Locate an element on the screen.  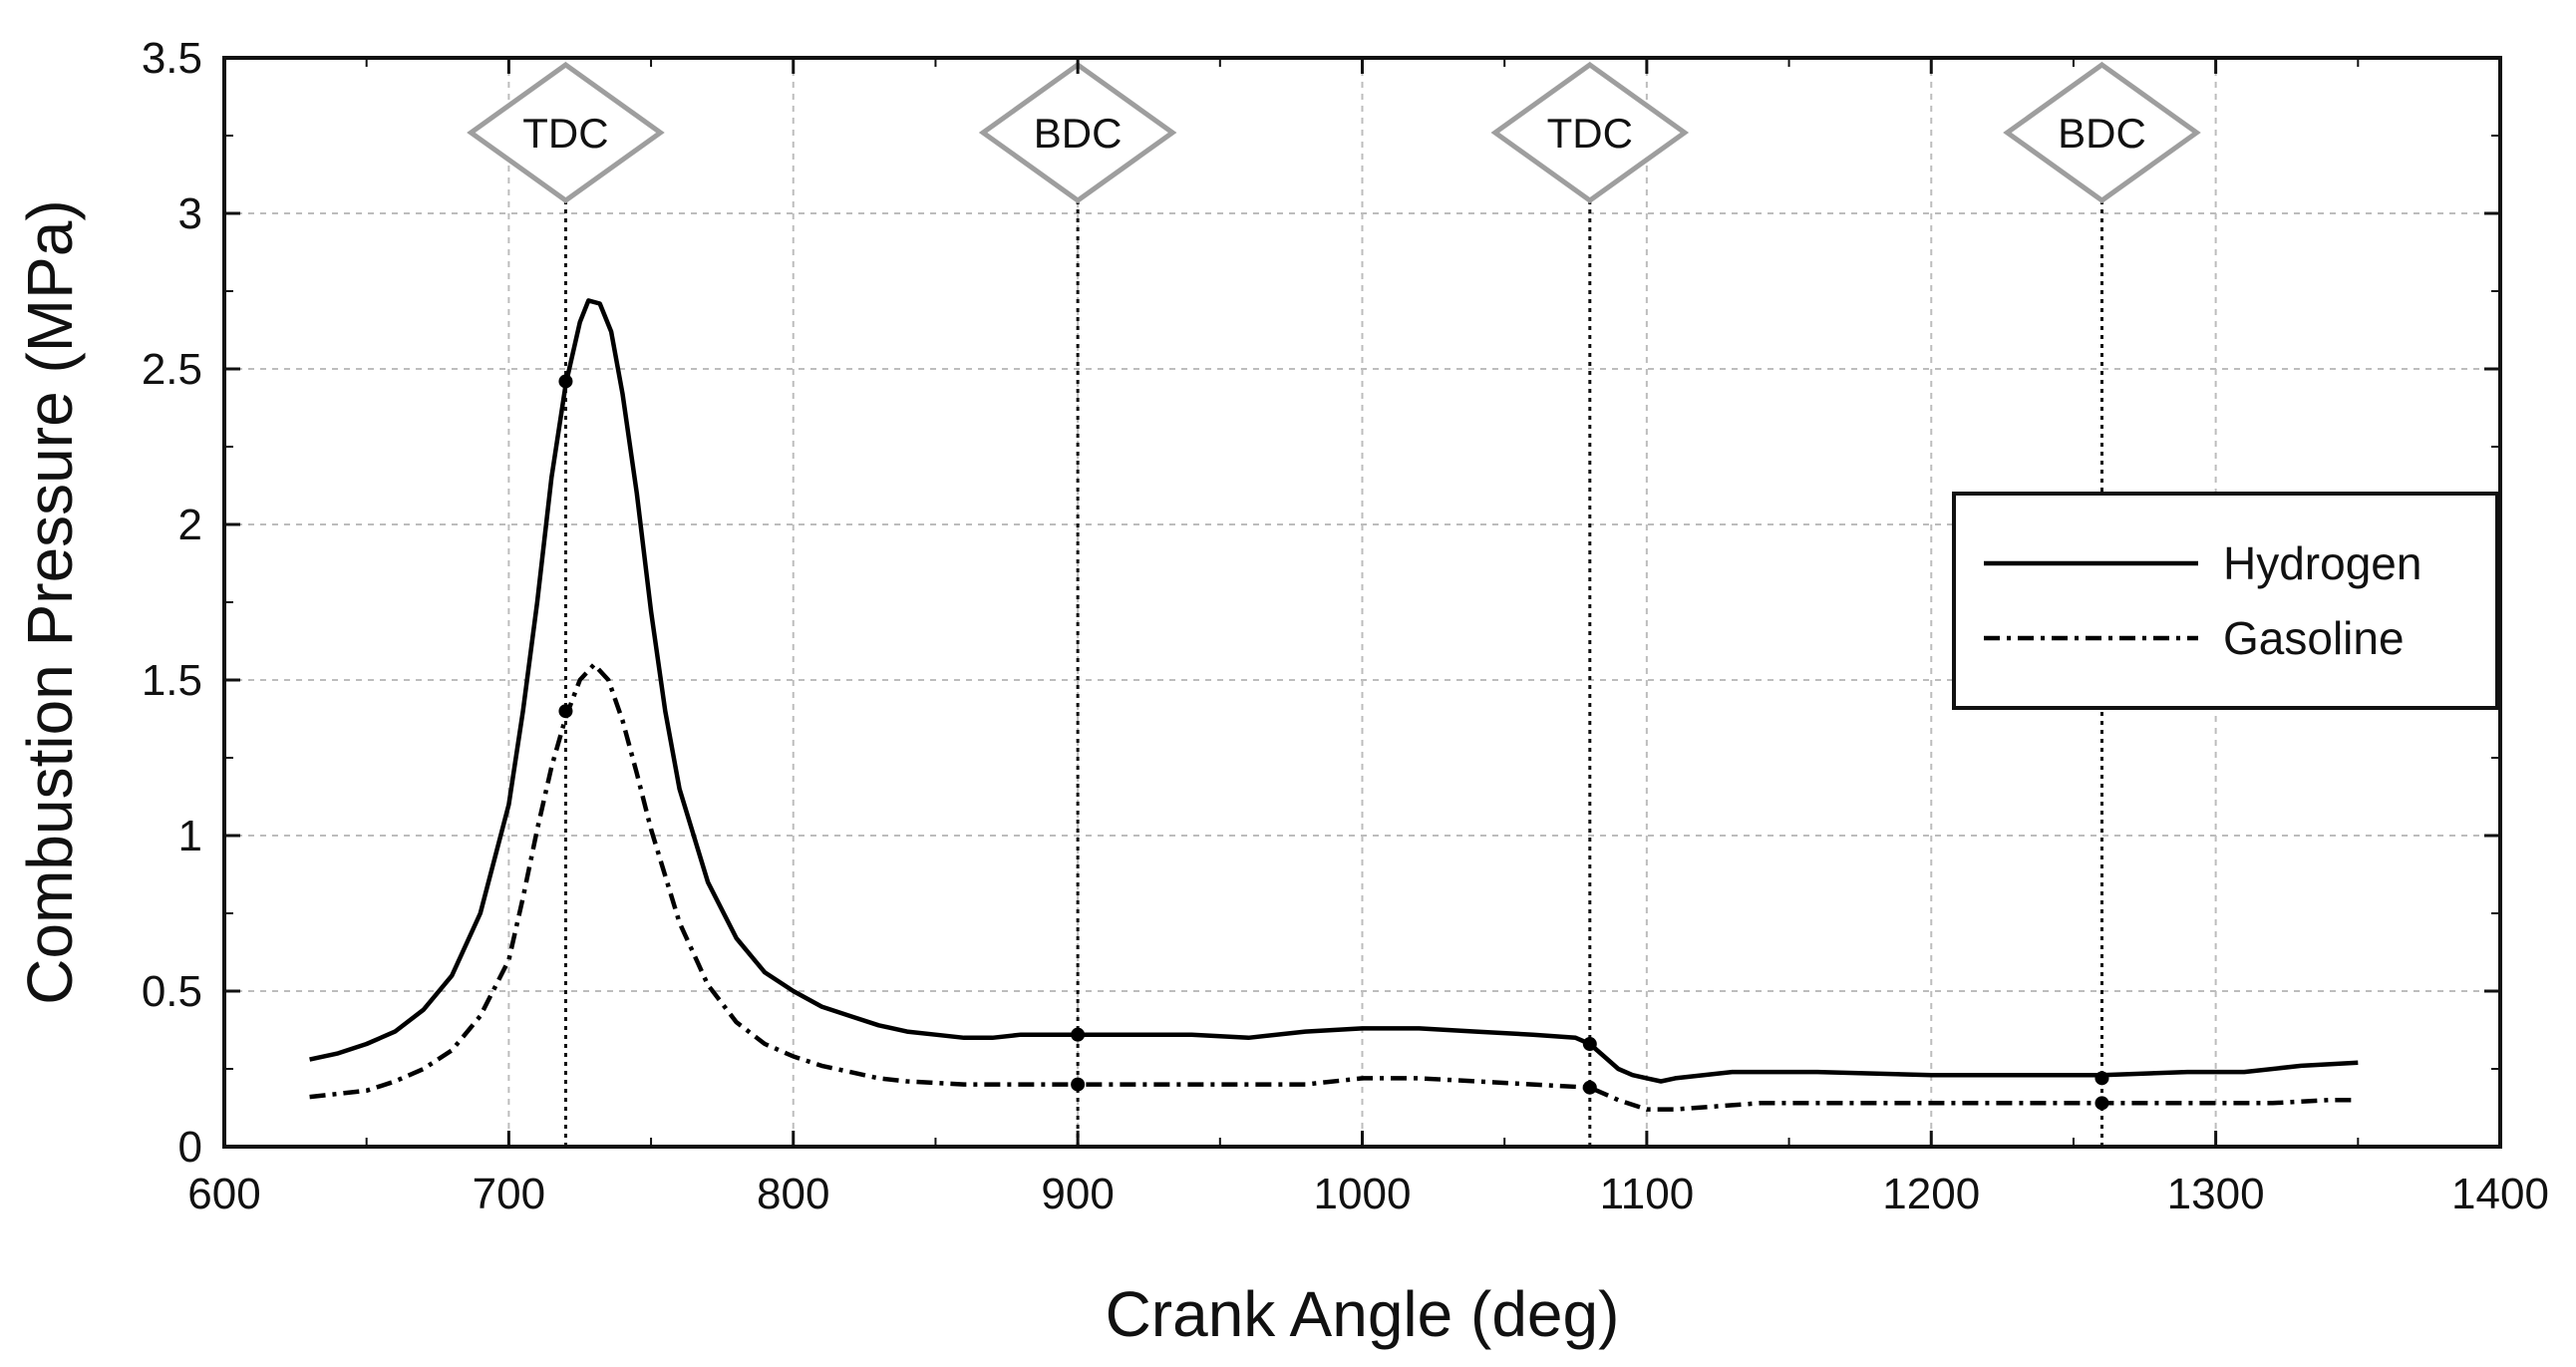
y-axis-title: Combustion Pressure (MPa) is located at coordinates (50, 601).